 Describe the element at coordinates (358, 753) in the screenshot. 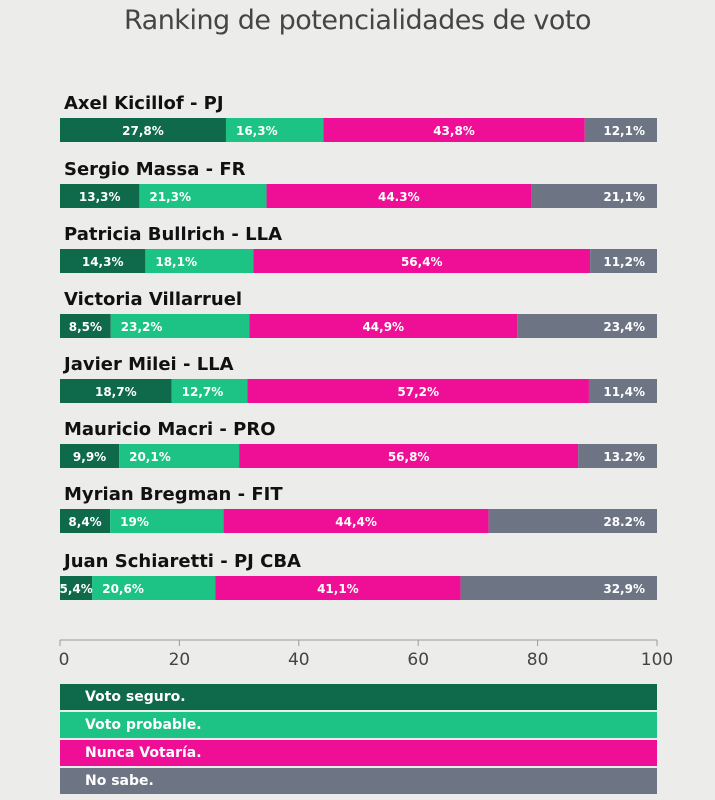

I see `legend-item: Nunca Votaría.` at that location.